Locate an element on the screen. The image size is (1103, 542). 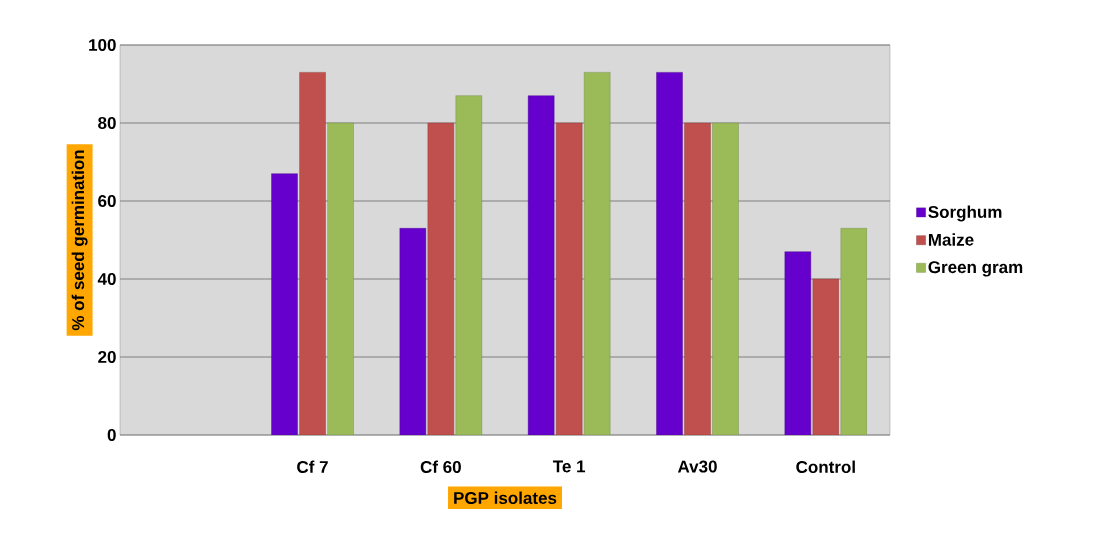
legend-label: Sorghum is located at coordinates (965, 213).